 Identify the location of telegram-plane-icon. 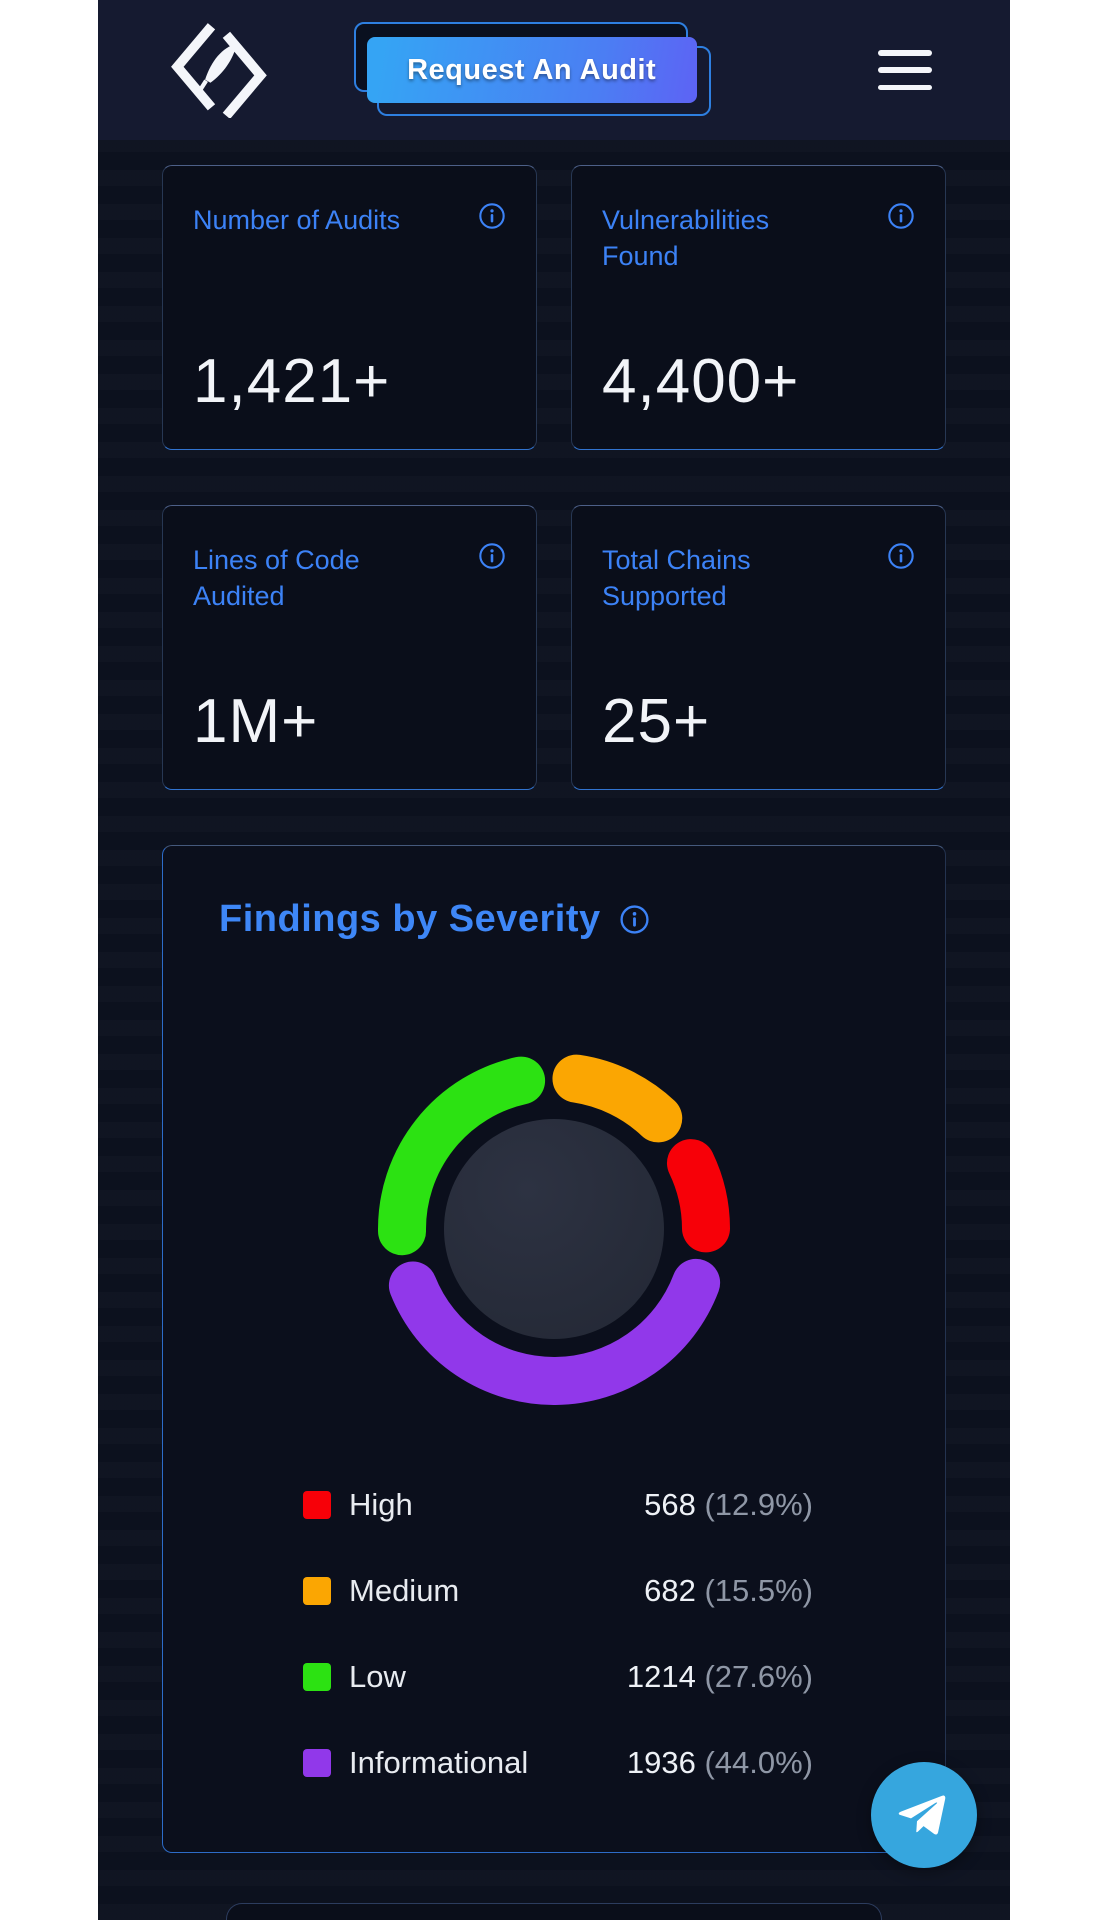
(922, 1815).